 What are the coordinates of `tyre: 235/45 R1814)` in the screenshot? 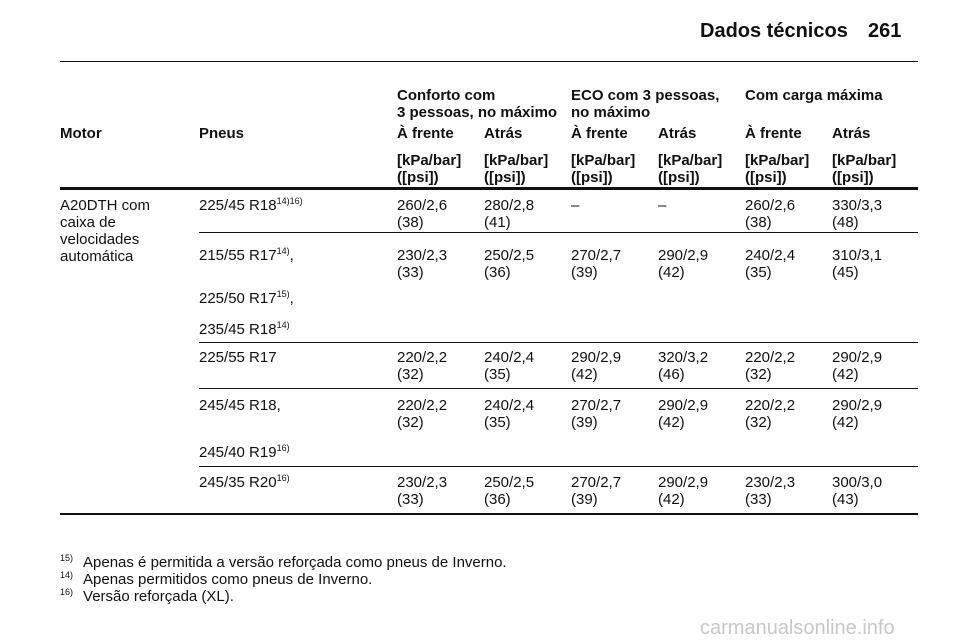 It's located at (244, 329).